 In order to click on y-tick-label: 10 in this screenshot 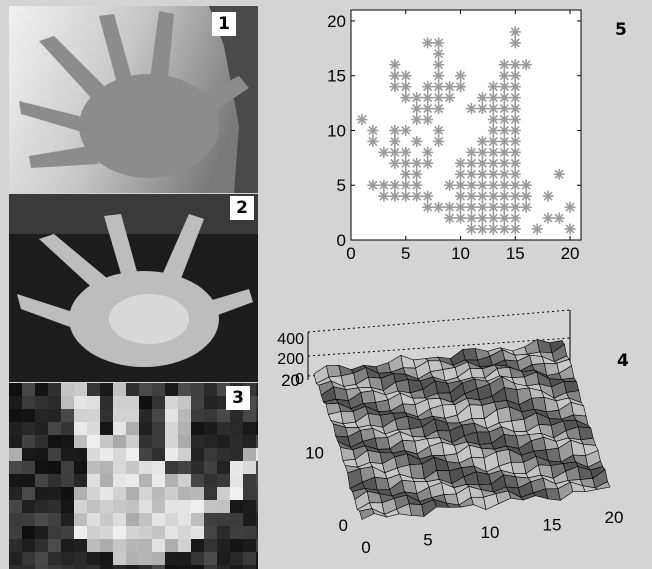, I will do `click(314, 453)`.